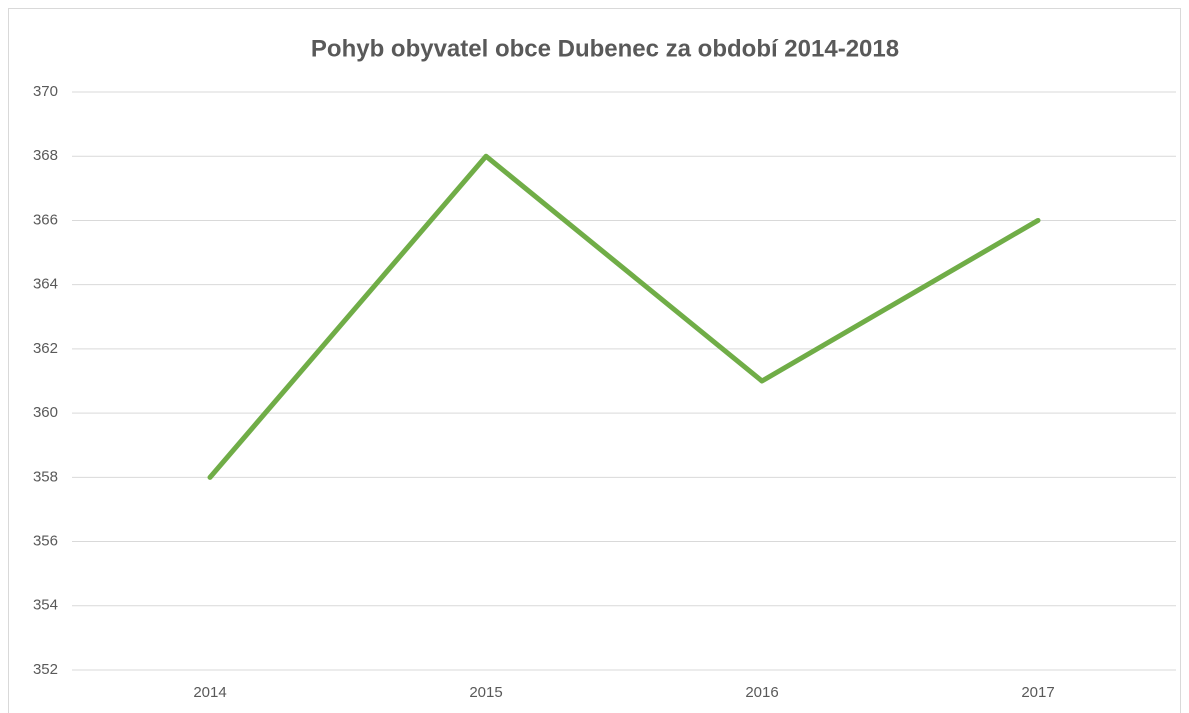 Image resolution: width=1189 pixels, height=713 pixels. Describe the element at coordinates (45, 91) in the screenshot. I see `y-tick-label: 370` at that location.